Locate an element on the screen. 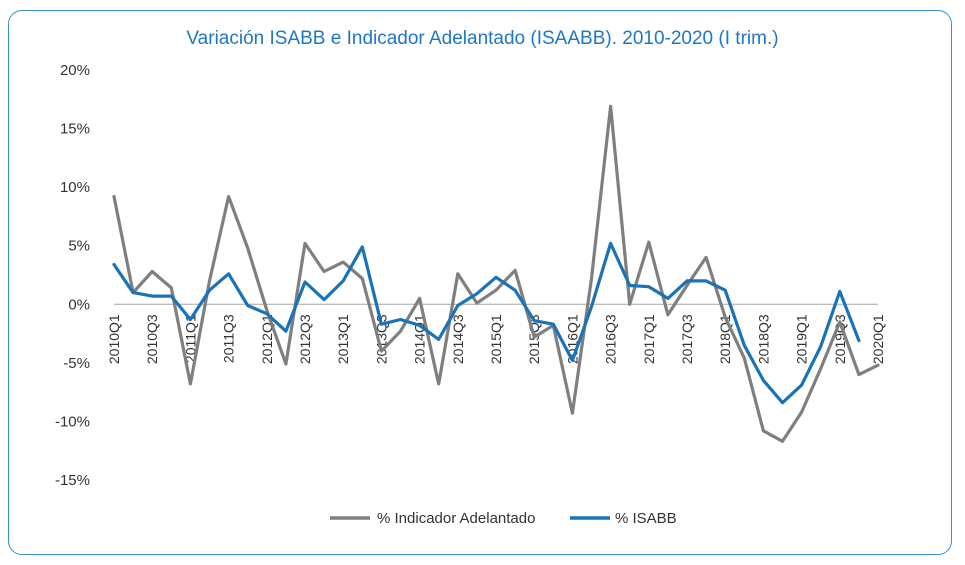 This screenshot has width=965, height=565. x-tick-label: 2015Q1 is located at coordinates (496, 339).